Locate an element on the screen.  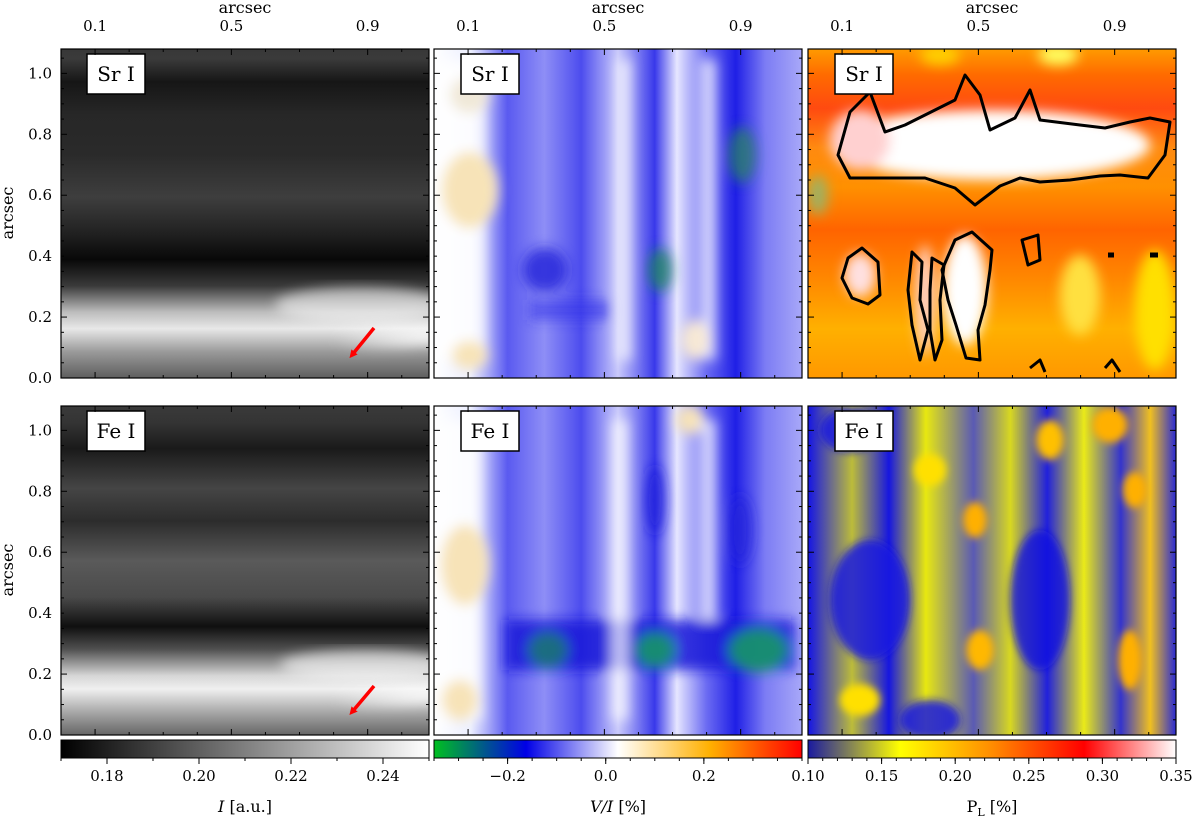
colorbar-tick-label: 0.25 is located at coordinates (1028, 776).